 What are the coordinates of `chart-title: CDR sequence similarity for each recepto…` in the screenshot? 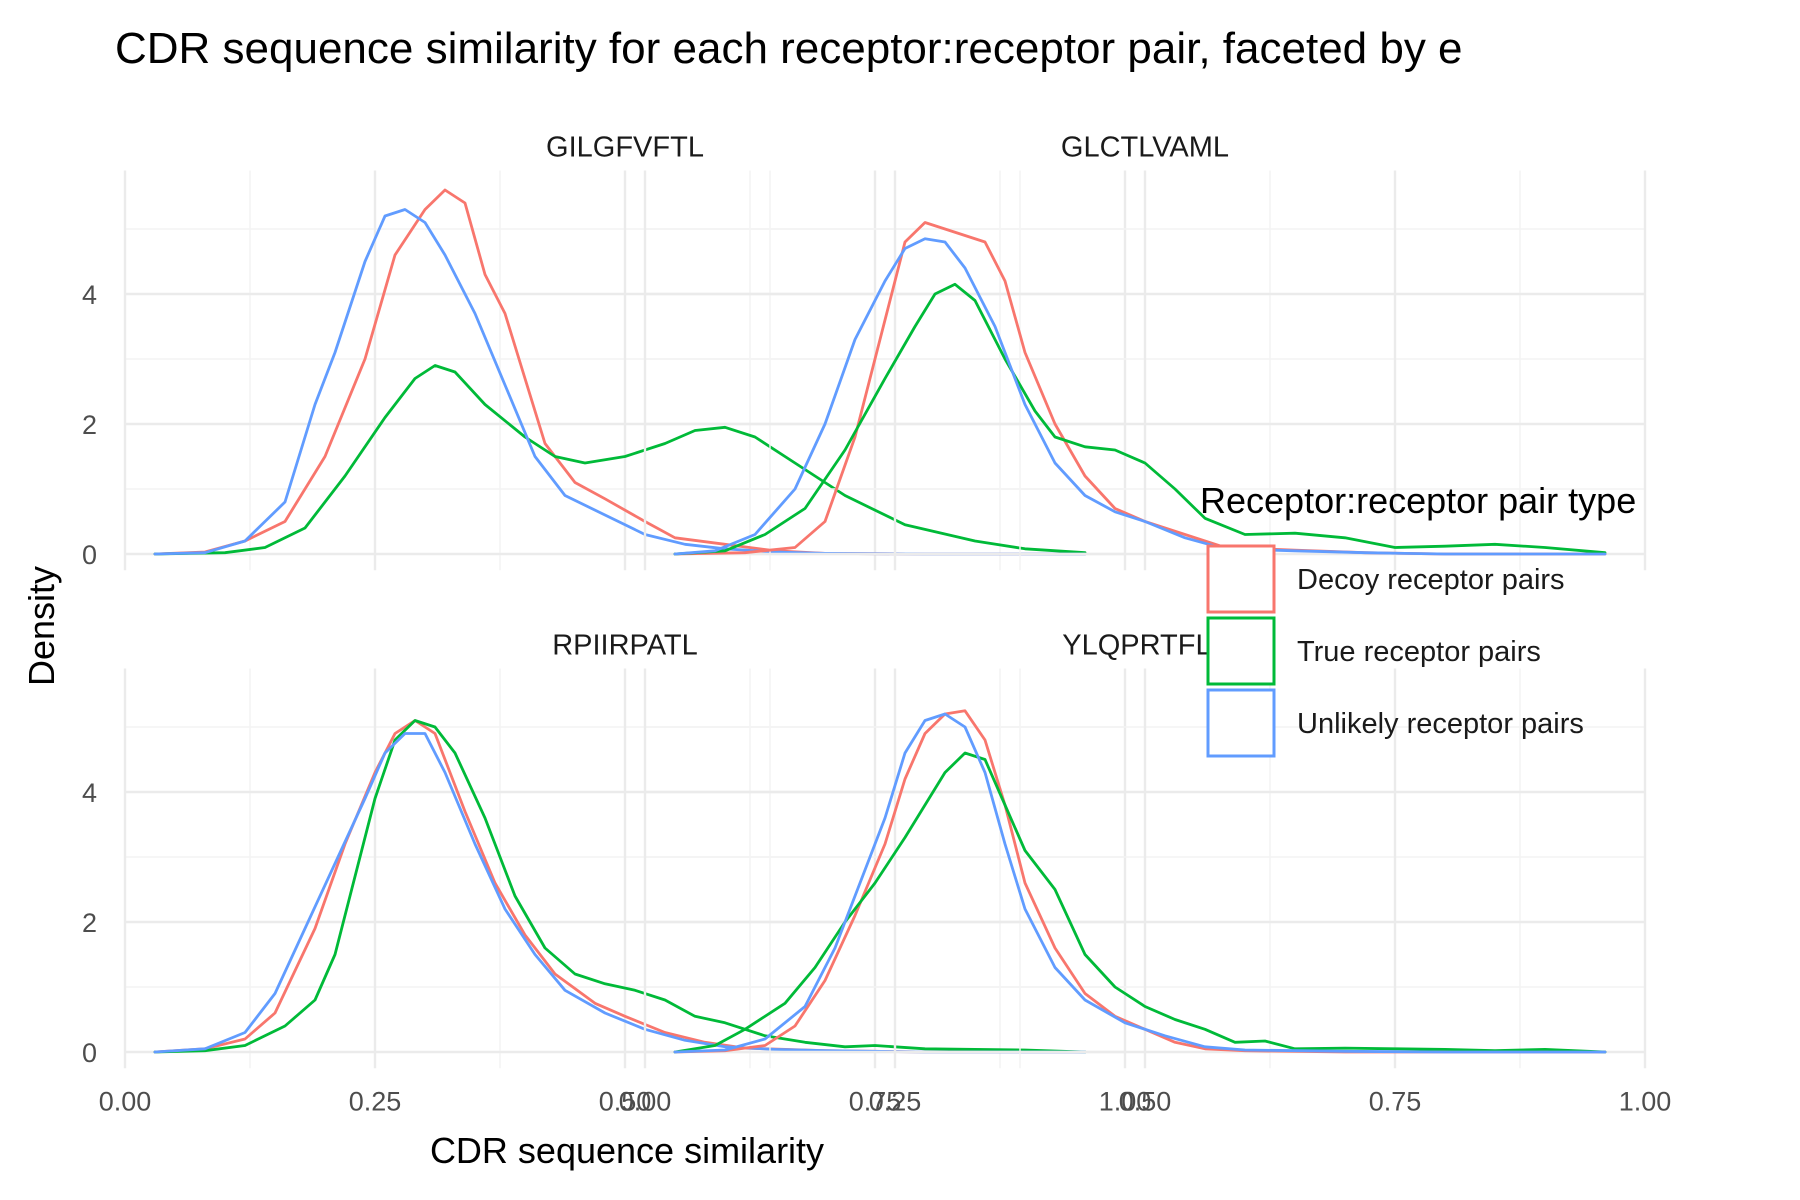 It's located at (789, 48).